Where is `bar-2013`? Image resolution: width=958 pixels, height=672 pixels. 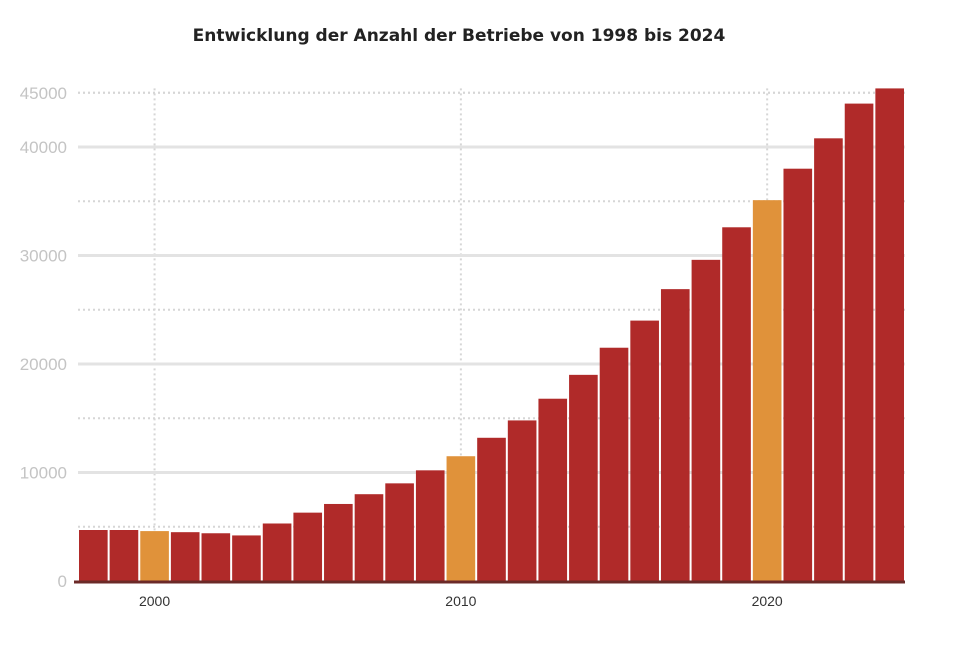
bar-2013 is located at coordinates (553, 489).